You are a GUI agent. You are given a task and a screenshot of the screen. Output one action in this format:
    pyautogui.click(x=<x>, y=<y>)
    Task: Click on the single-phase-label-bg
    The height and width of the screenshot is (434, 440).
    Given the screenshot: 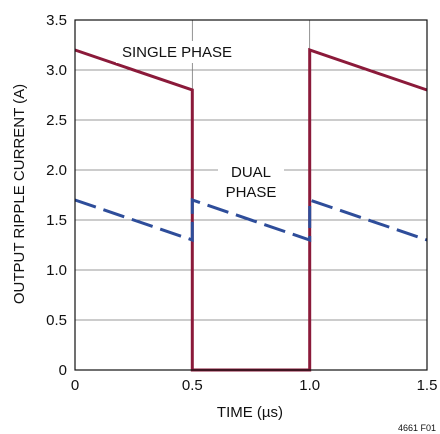 What is the action you would take?
    pyautogui.click(x=177, y=52)
    